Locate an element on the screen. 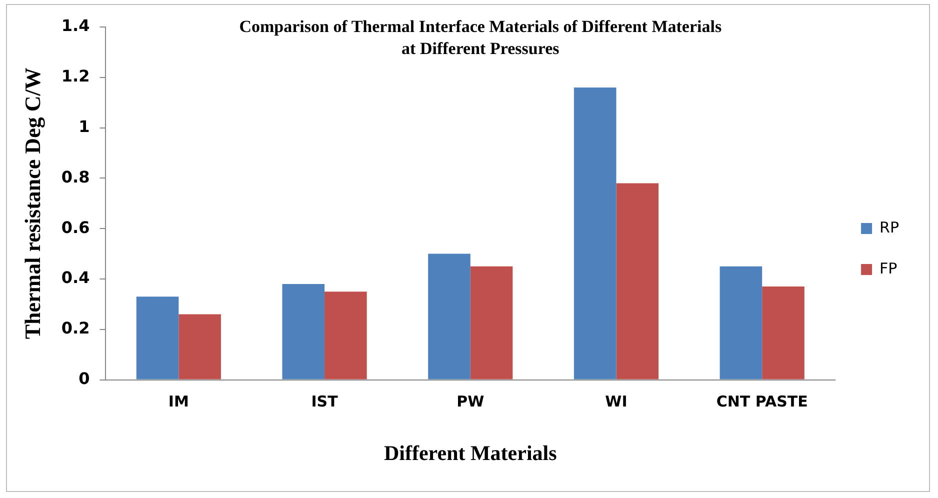 Image resolution: width=938 pixels, height=498 pixels. x-tick-label: CNT PASTE is located at coordinates (762, 401).